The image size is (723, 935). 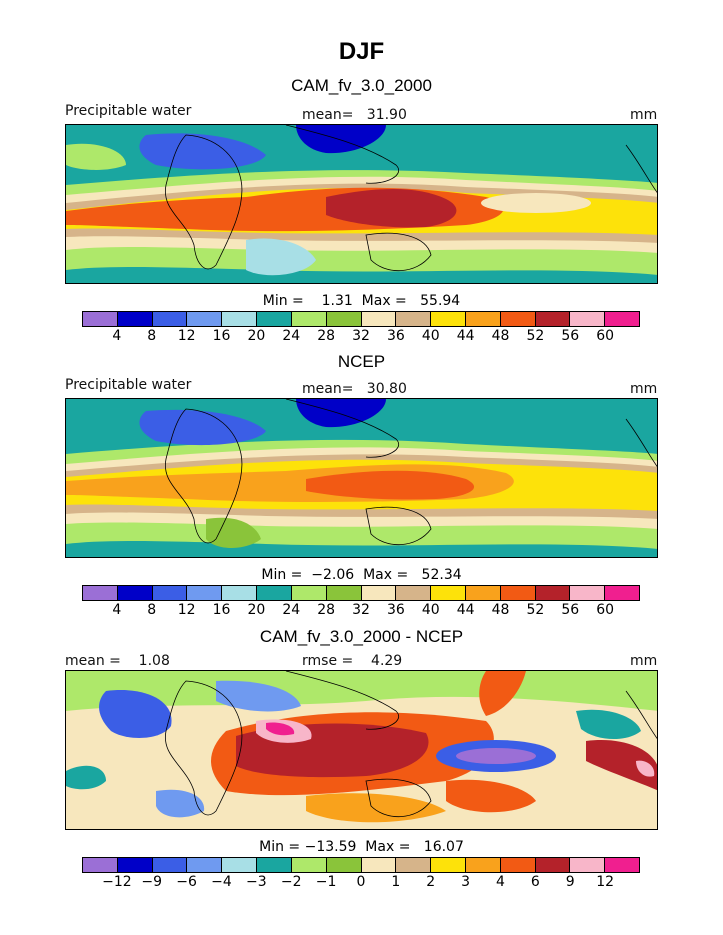 What do you see at coordinates (128, 111) in the screenshot?
I see `panel-1-variable-label: Precipitable water` at bounding box center [128, 111].